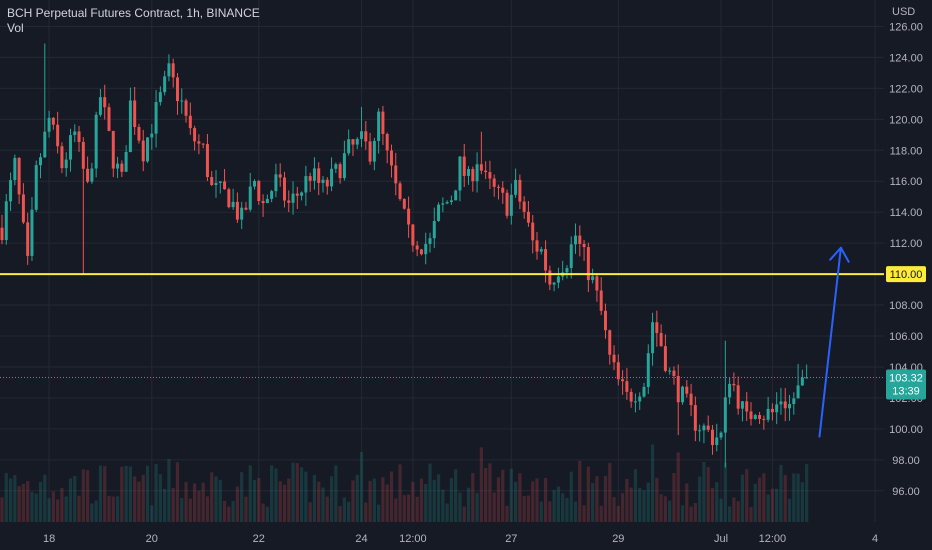 The height and width of the screenshot is (550, 932). I want to click on time-tick-label: 20, so click(152, 539).